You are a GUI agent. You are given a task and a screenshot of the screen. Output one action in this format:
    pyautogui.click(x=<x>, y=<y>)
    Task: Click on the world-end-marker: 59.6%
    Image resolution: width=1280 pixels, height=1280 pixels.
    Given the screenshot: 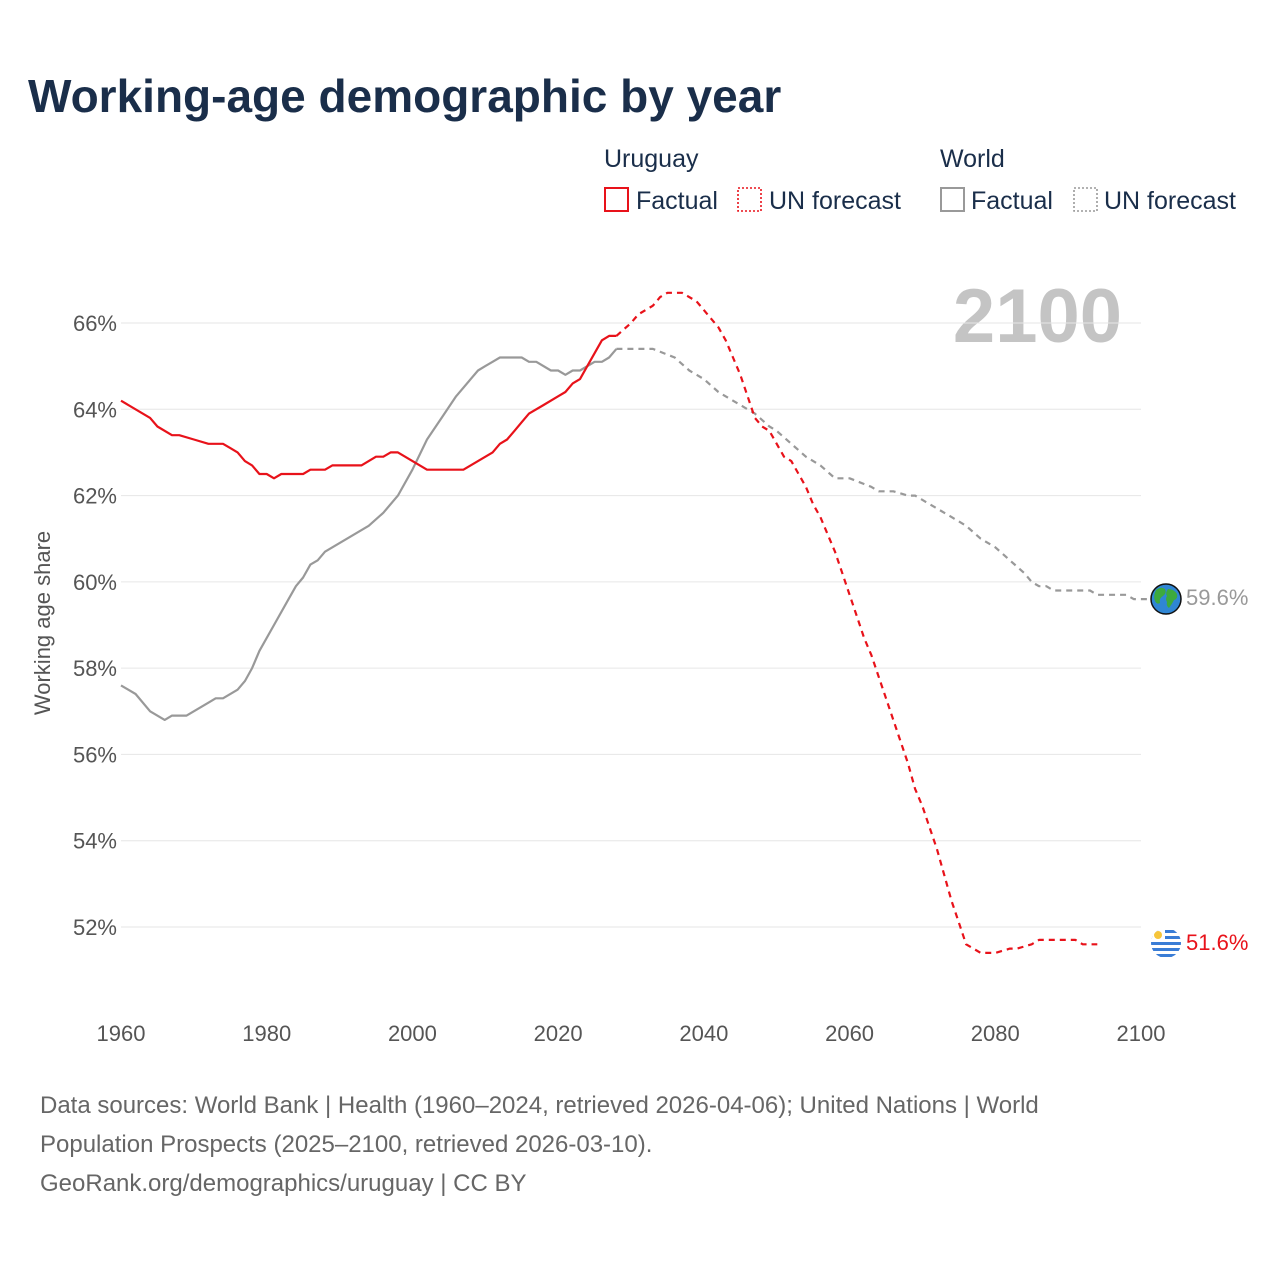 What is the action you would take?
    pyautogui.click(x=1199, y=599)
    